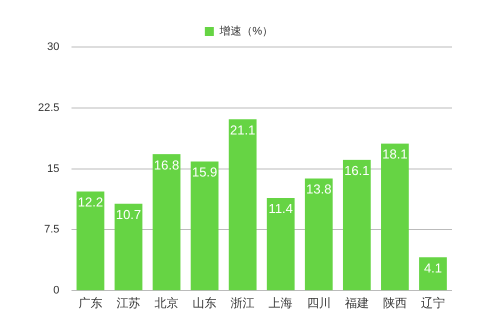 This screenshot has height=331, width=500. What do you see at coordinates (166, 303) in the screenshot?
I see `x-tick-label: 北京` at bounding box center [166, 303].